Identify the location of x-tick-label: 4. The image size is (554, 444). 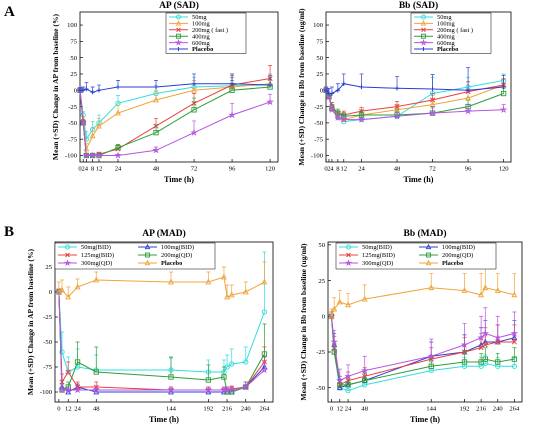
(332, 169).